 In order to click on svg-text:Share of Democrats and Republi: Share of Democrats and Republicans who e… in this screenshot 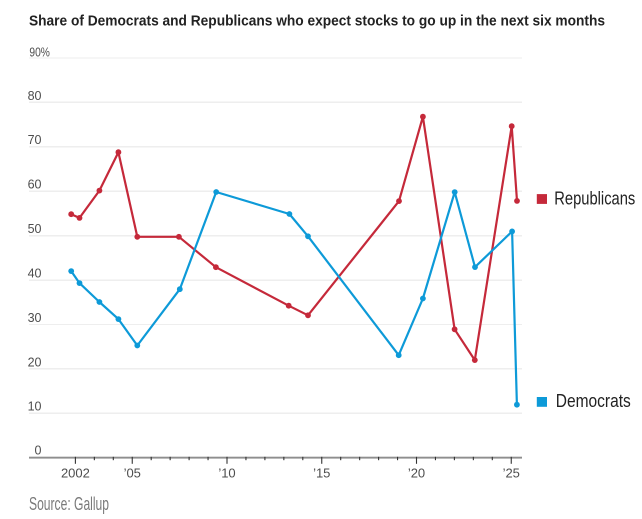, I will do `click(317, 21)`.